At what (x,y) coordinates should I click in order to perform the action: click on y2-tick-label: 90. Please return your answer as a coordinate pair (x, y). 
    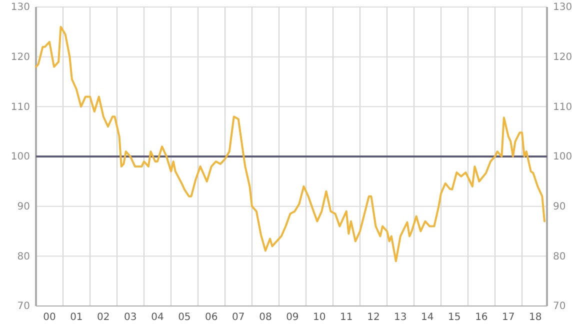
    Looking at the image, I should click on (559, 207).